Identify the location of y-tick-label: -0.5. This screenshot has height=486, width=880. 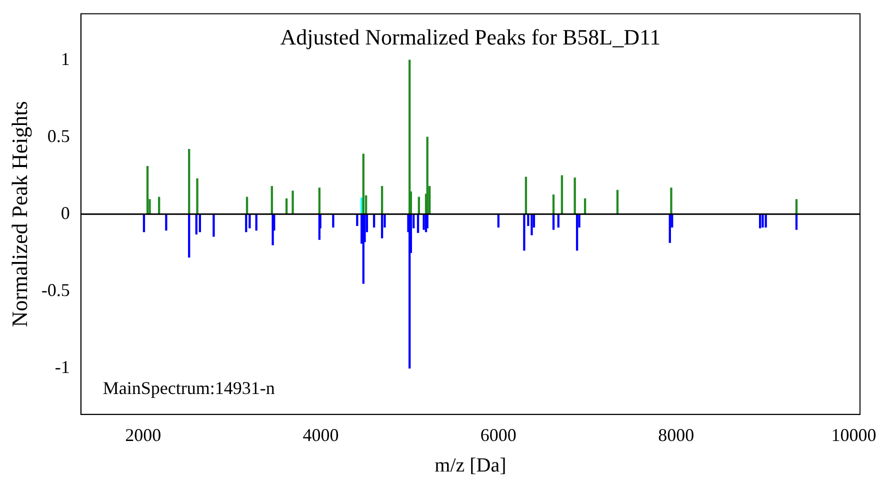
(55, 290).